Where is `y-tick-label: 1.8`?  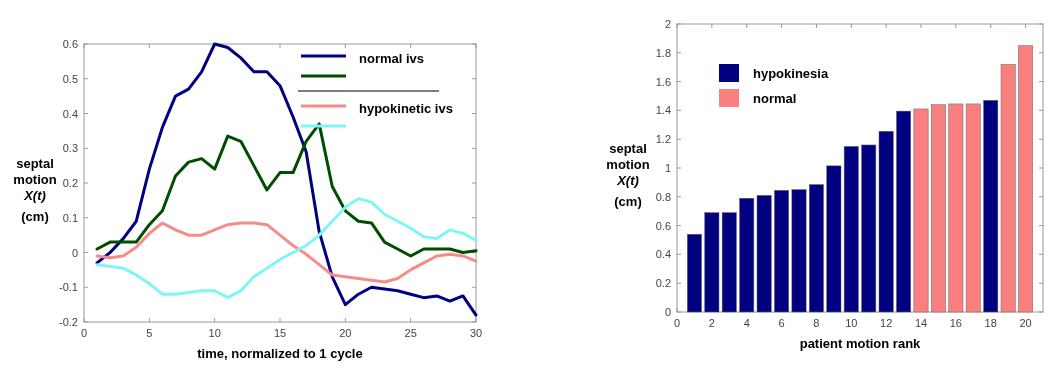 y-tick-label: 1.8 is located at coordinates (663, 52).